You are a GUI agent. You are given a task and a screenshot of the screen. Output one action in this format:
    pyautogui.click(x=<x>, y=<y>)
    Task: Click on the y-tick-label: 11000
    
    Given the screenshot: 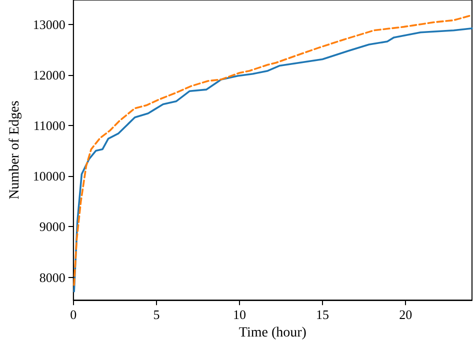 What is the action you would take?
    pyautogui.click(x=49, y=126)
    